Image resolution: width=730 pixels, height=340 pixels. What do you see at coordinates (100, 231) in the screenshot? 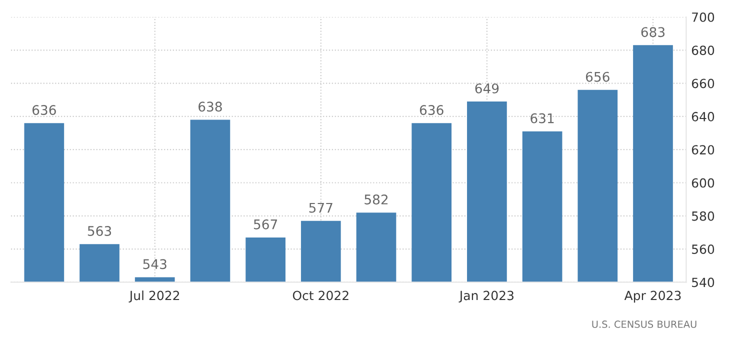
I see `data-label: 563` at bounding box center [100, 231].